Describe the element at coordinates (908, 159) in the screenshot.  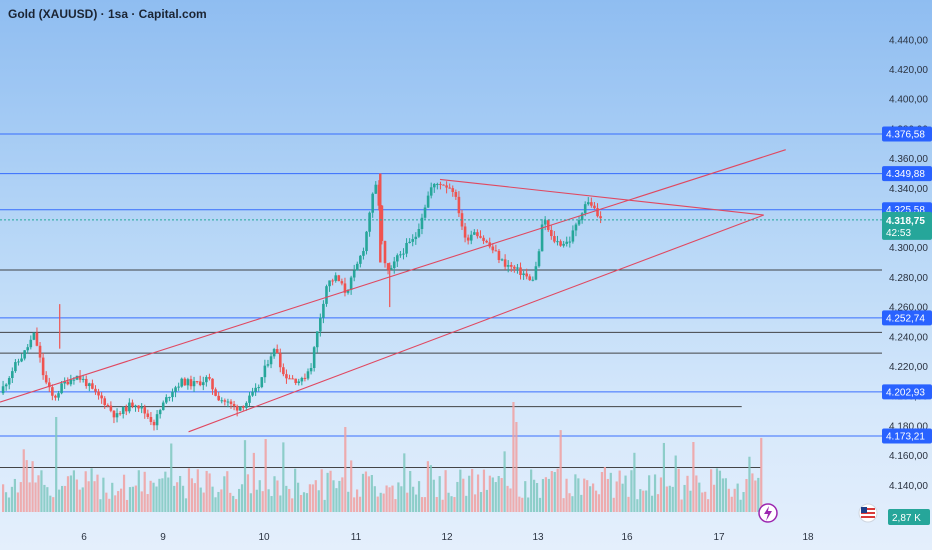
I see `price-tick-label: 4.360,00` at that location.